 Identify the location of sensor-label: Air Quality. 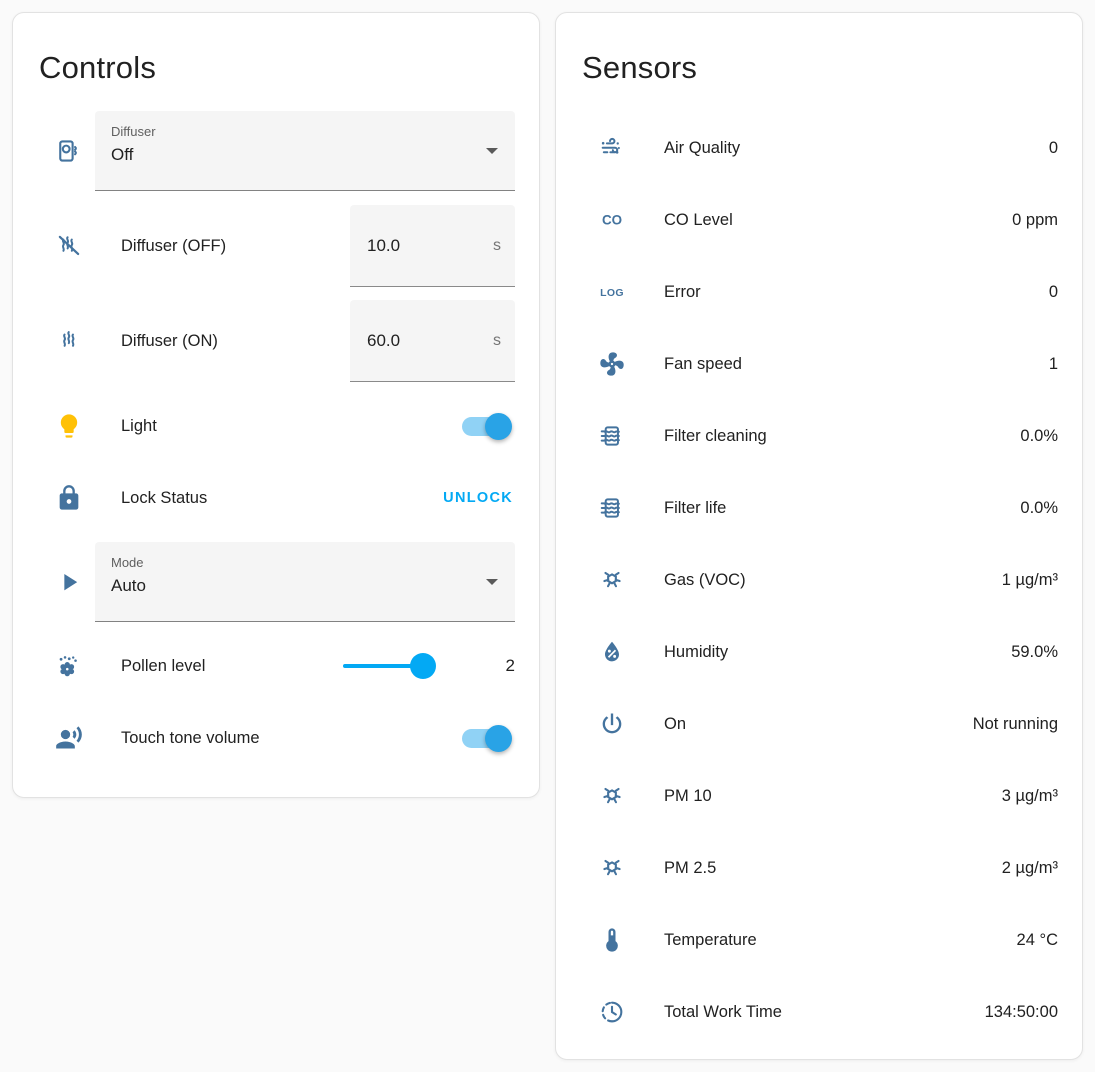
(702, 147).